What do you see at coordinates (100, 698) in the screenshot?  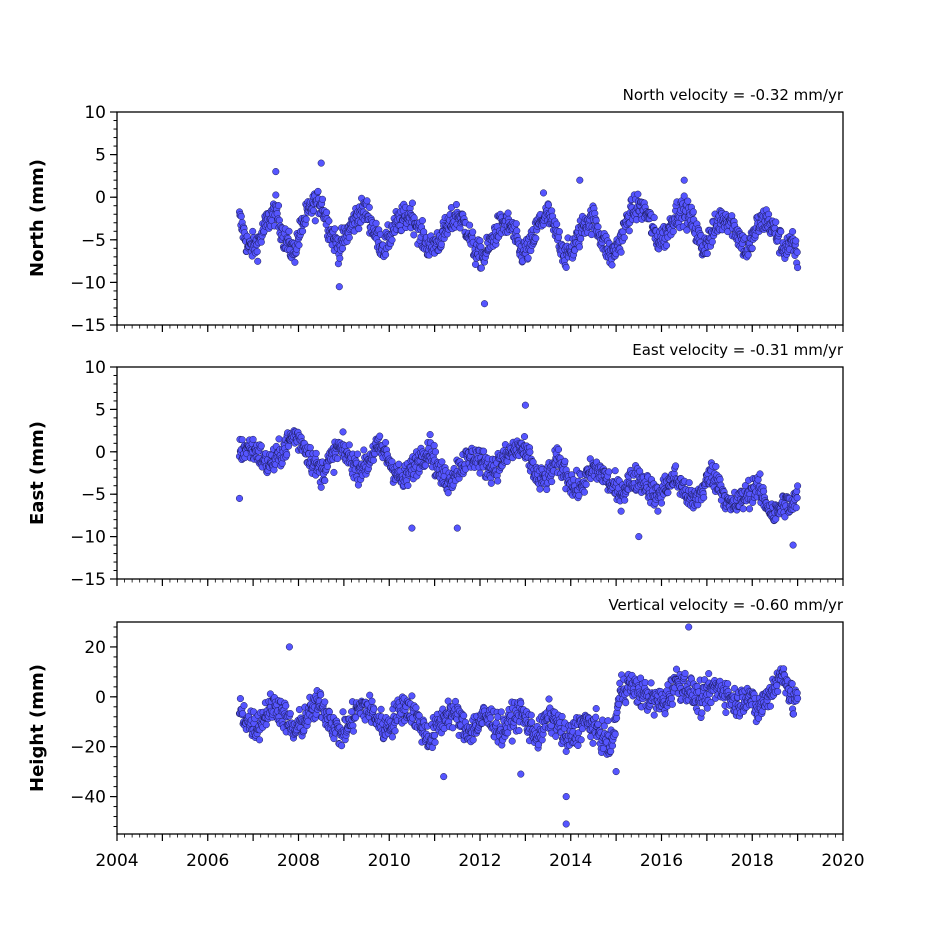 I see `y-tick-label: 0` at bounding box center [100, 698].